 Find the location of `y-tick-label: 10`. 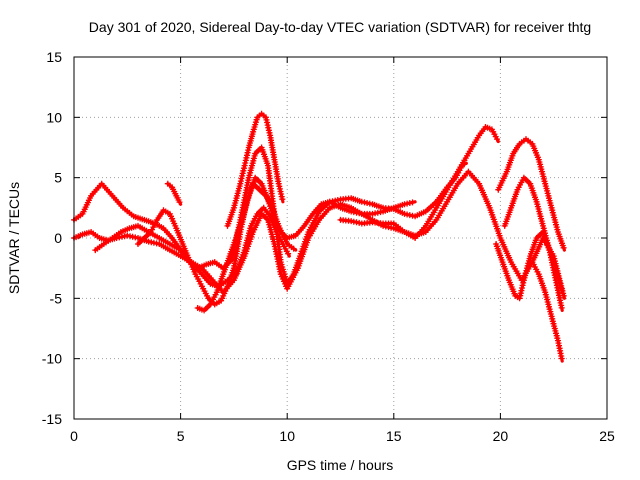

y-tick-label: 10 is located at coordinates (54, 117).